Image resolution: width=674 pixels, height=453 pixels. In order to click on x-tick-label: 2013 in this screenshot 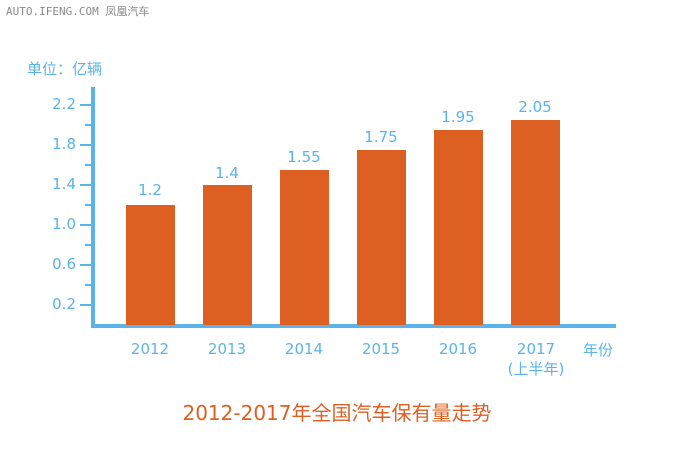, I will do `click(227, 349)`.